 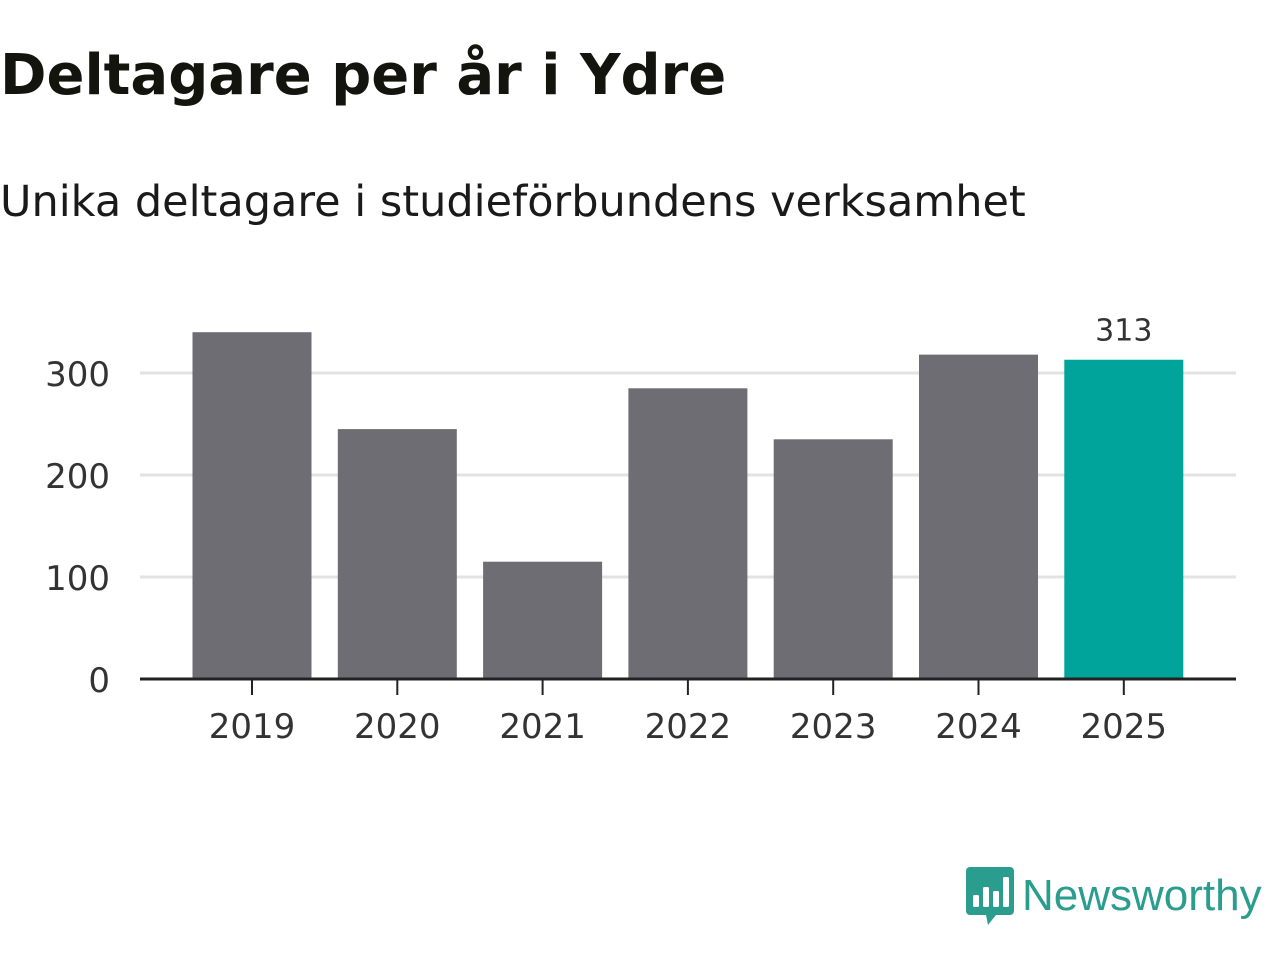 I want to click on y-tick-label: 0, so click(x=99, y=681).